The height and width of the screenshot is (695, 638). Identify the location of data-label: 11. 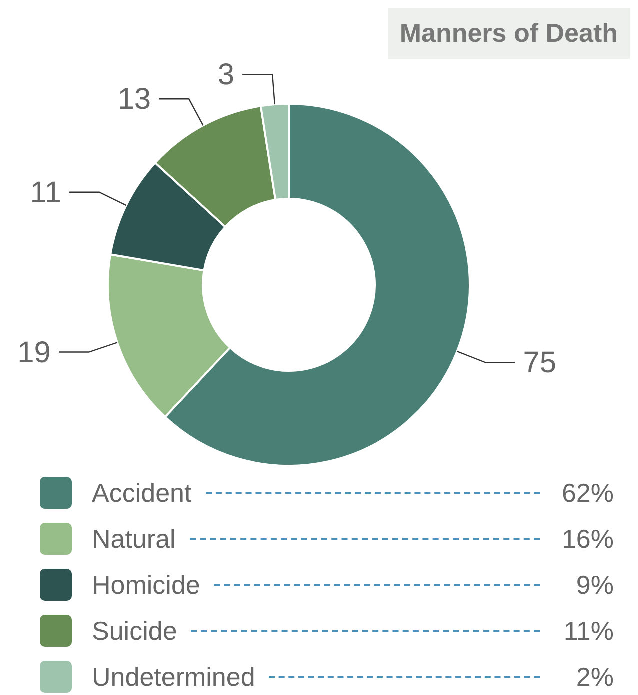
(46, 193).